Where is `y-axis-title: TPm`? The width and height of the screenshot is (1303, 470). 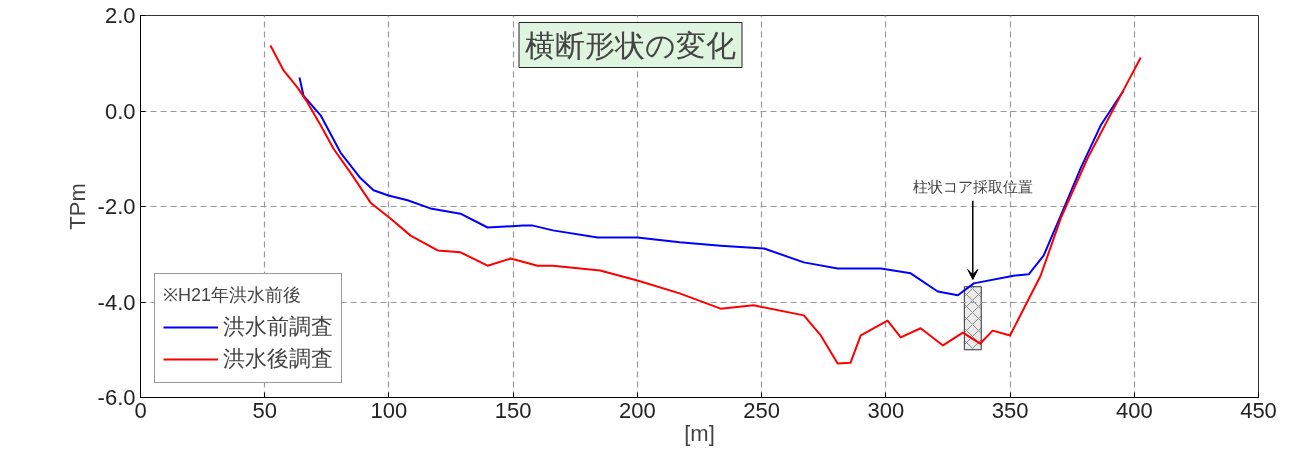
y-axis-title: TPm is located at coordinates (77, 206).